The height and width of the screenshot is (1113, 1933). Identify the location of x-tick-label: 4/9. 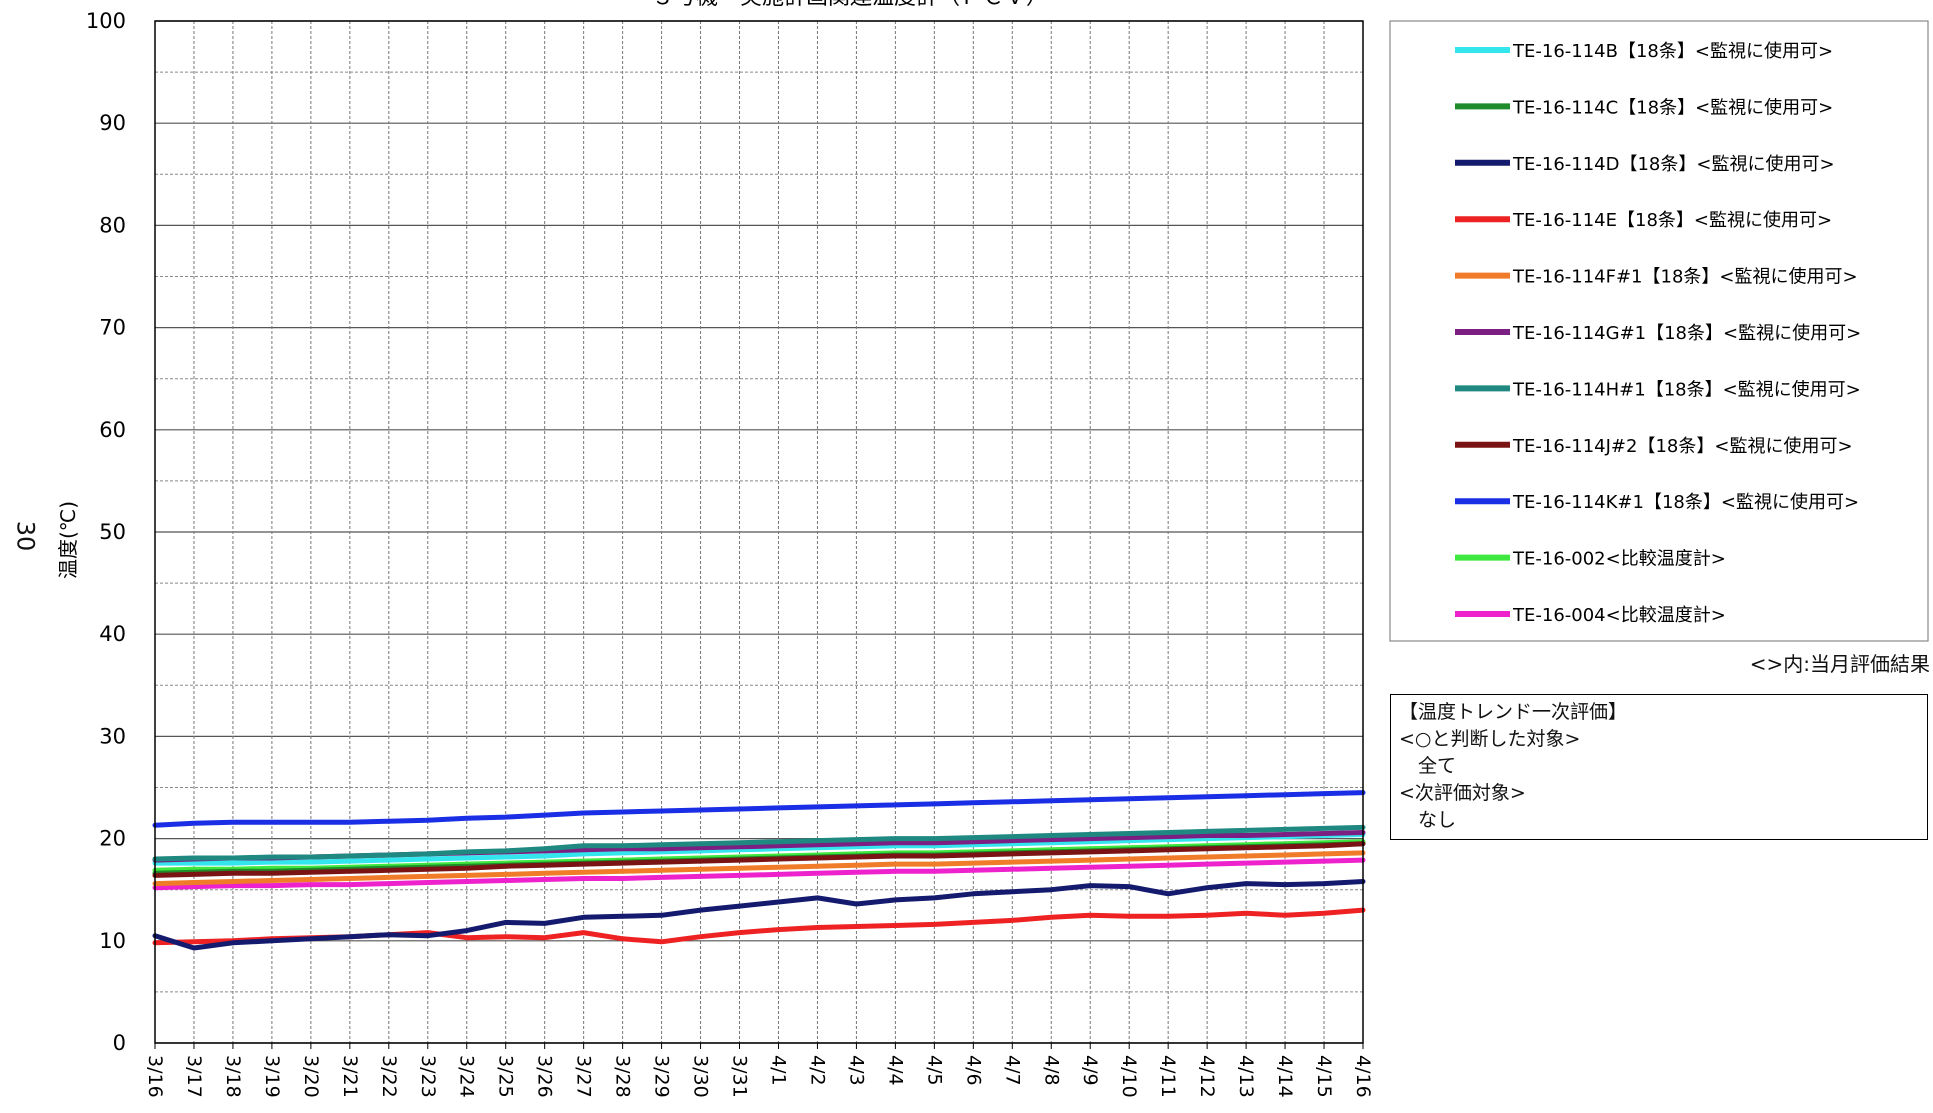
(1090, 1070).